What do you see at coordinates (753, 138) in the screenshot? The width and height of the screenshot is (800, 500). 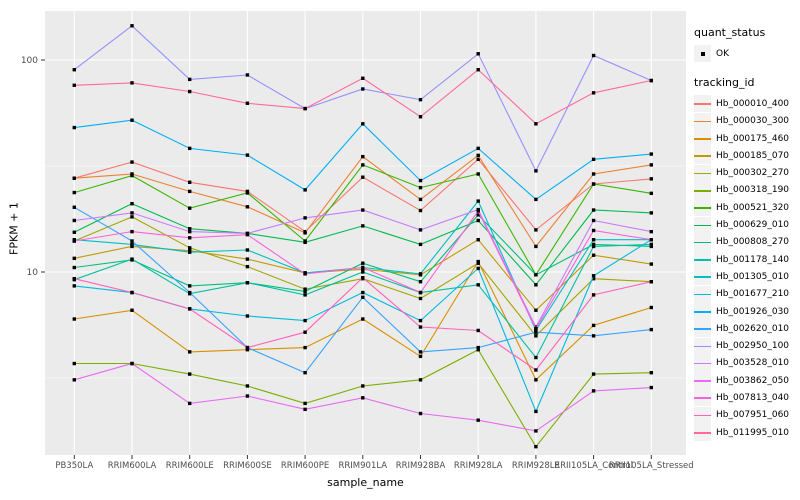 I see `legend-item-label: Hb_000175_460` at bounding box center [753, 138].